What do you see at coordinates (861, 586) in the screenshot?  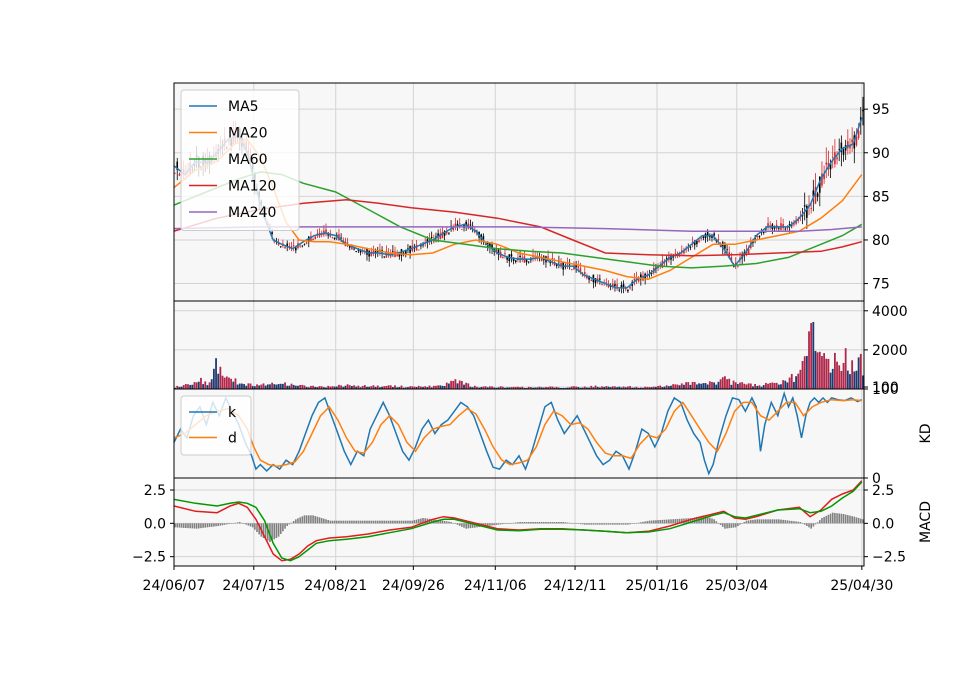 I see `x-tick-label: 25/04/30` at bounding box center [861, 586].